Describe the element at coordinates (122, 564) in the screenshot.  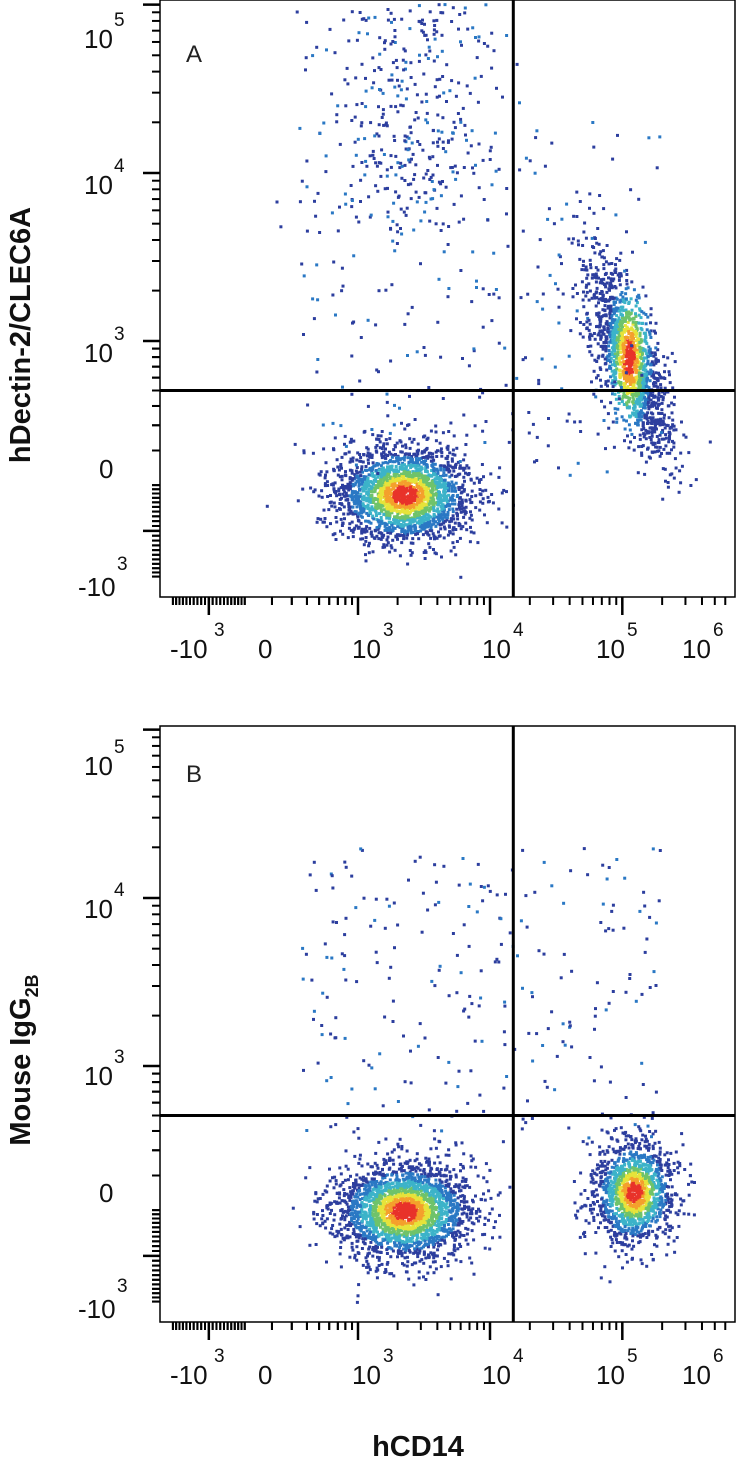
I see `y-tick-exp: 3` at that location.